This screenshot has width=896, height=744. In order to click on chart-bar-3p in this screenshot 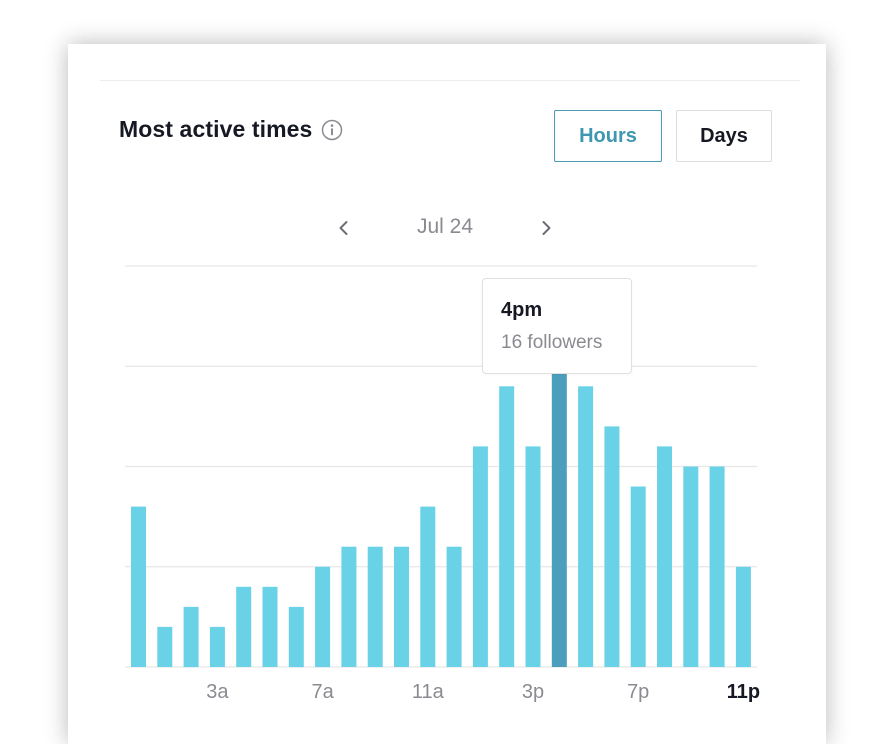, I will do `click(533, 556)`.